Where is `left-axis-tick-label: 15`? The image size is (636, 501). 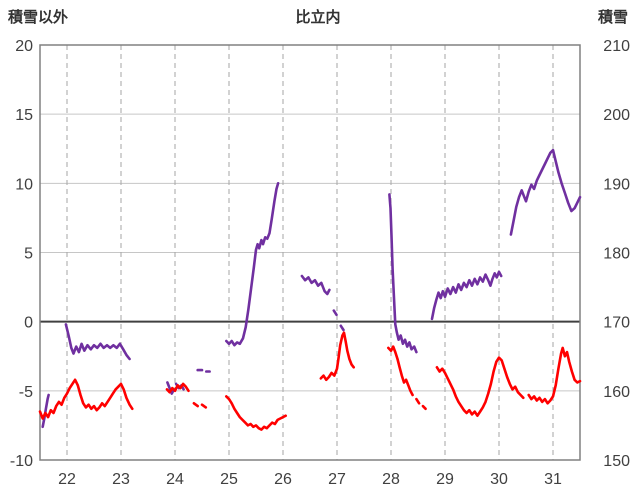
left-axis-tick-label: 15 is located at coordinates (24, 115).